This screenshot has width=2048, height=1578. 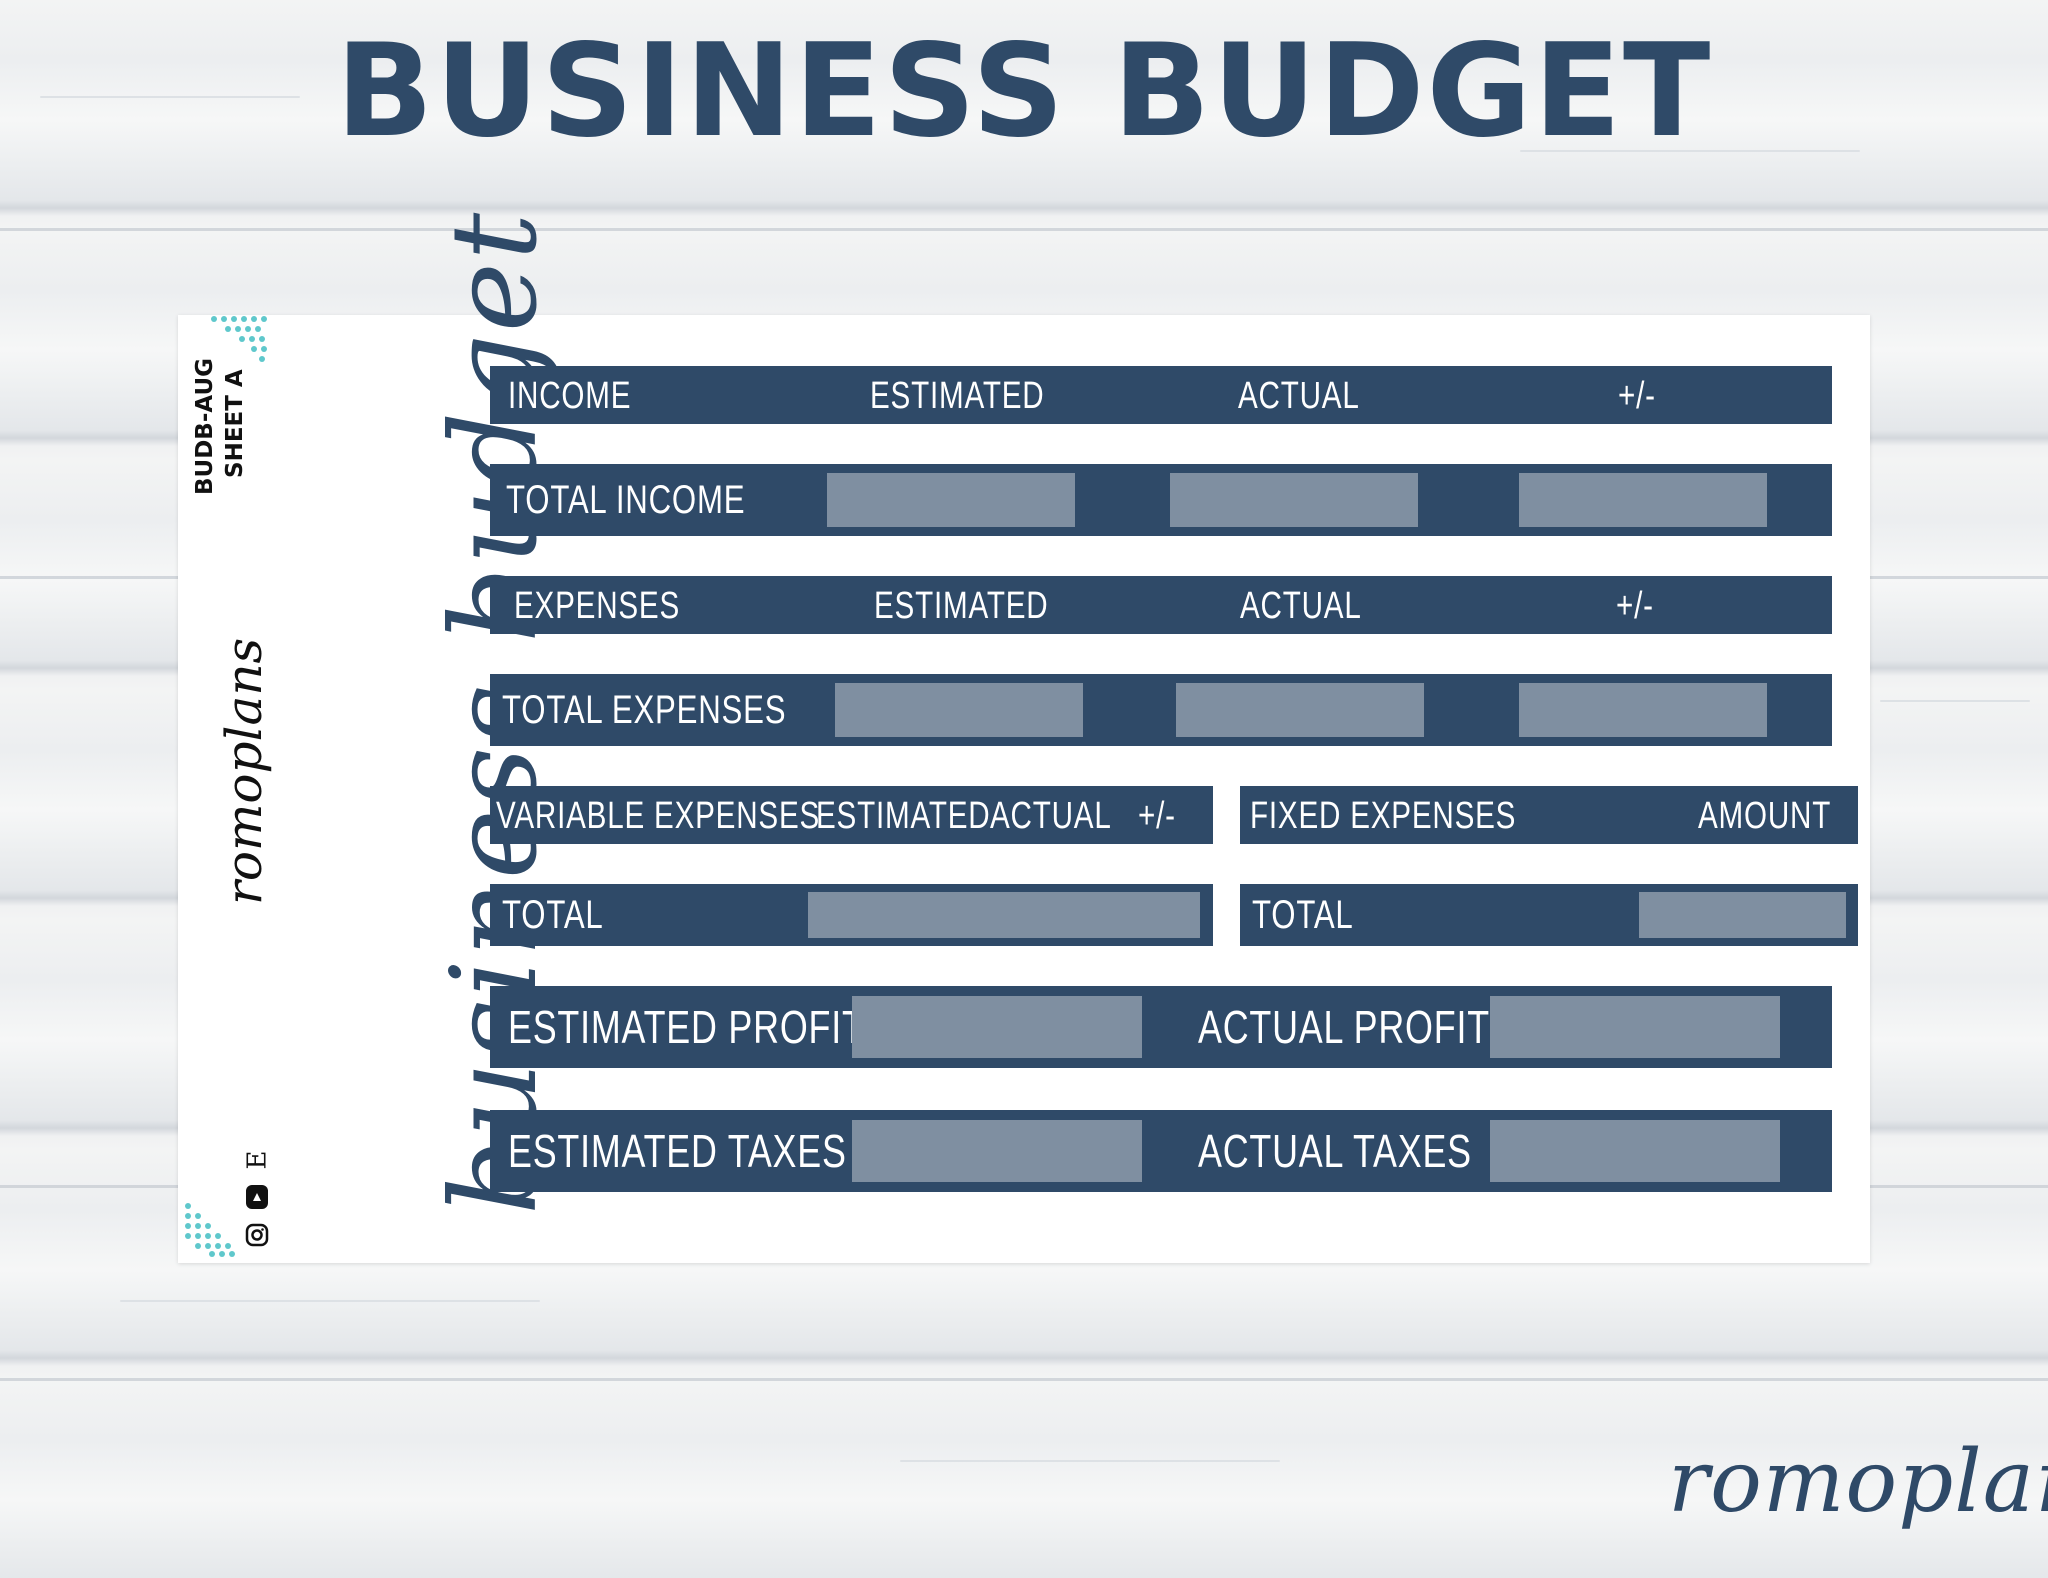 What do you see at coordinates (1161, 605) in the screenshot?
I see `expenses-header-bar: EXPENSES ESTIMATED ACTUAL +/-` at bounding box center [1161, 605].